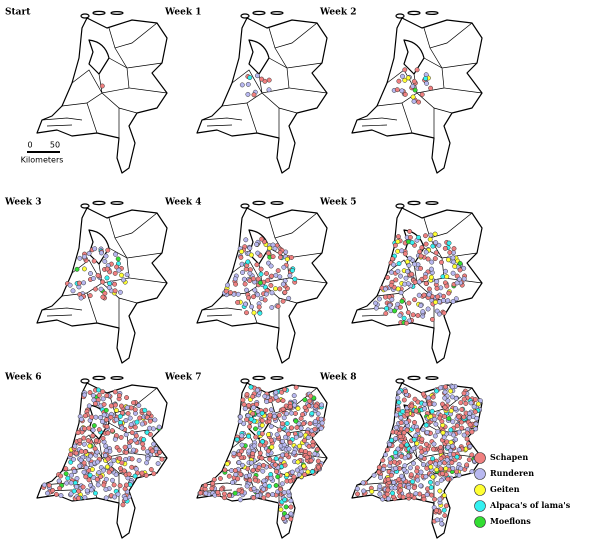 The height and width of the screenshot is (548, 600). I want to click on scale-bar: 0 50 Kilometers, so click(42, 153).